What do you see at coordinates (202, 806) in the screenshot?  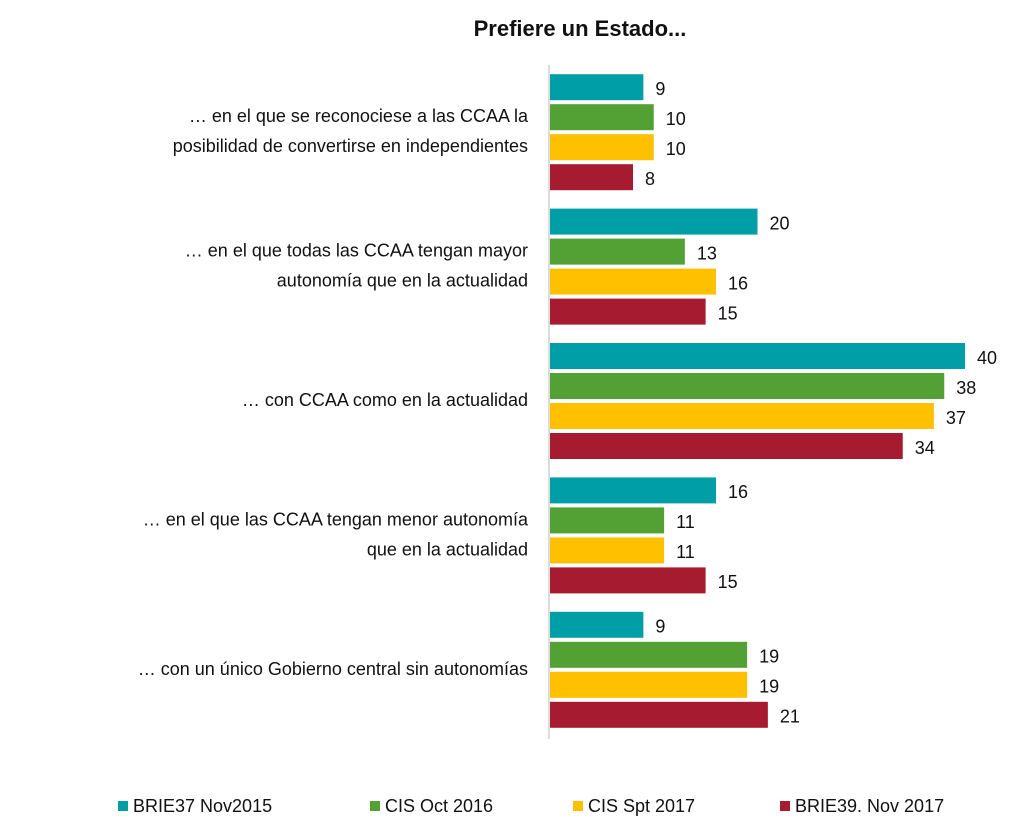 I see `legend-label: BRIE37 Nov2015` at bounding box center [202, 806].